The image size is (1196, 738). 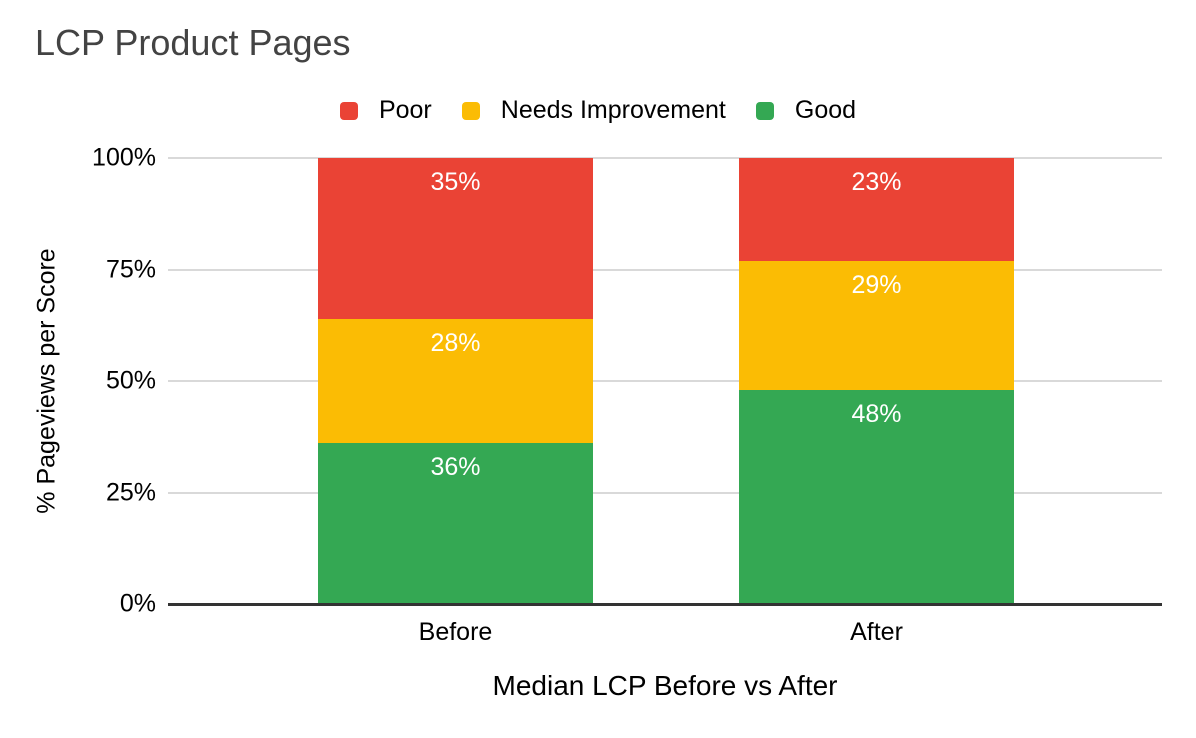 What do you see at coordinates (876, 413) in the screenshot?
I see `data-label-good-after: 48%` at bounding box center [876, 413].